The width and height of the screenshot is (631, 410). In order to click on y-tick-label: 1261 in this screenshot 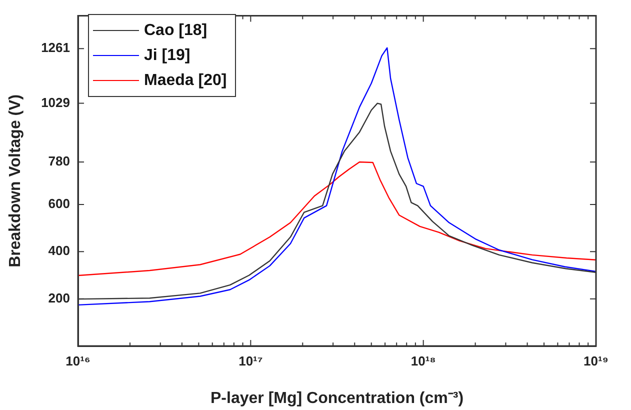, I will do `click(55, 48)`.